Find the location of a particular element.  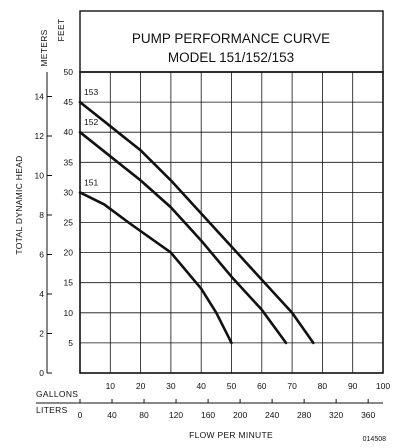

x-tick-liters: 80 is located at coordinates (144, 415).